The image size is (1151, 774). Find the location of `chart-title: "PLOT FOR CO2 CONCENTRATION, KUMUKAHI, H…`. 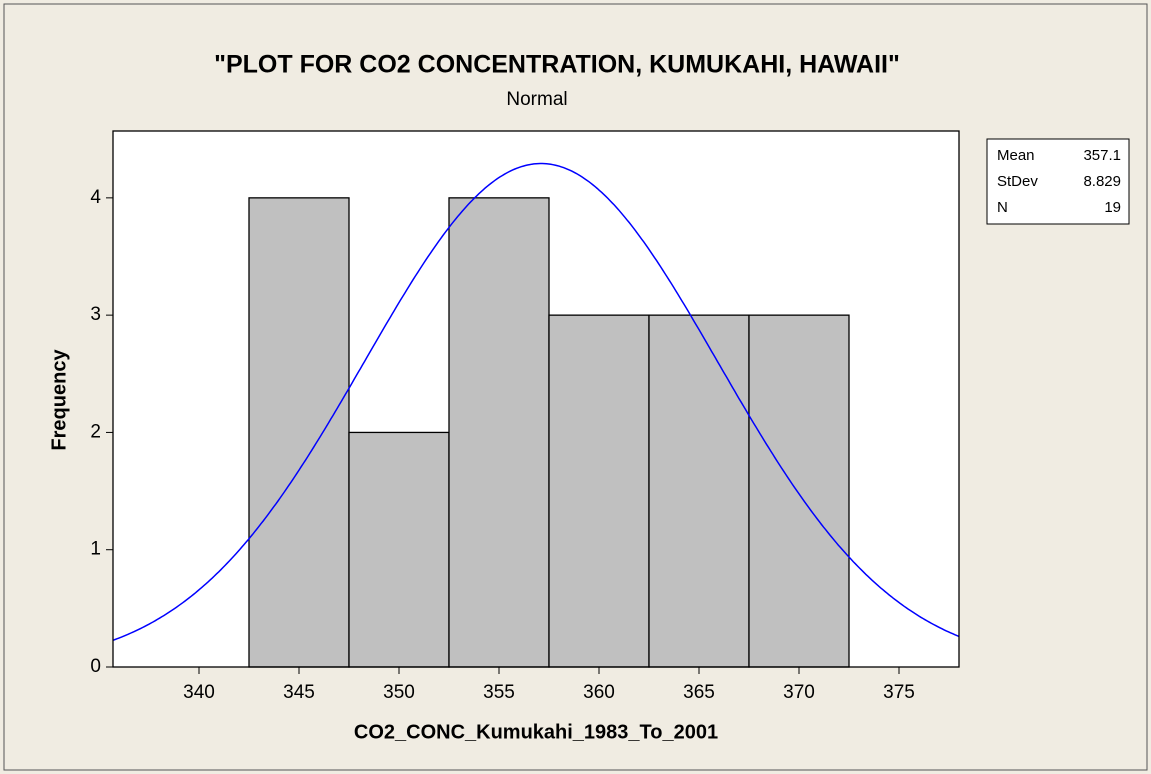

chart-title: "PLOT FOR CO2 CONCENTRATION, KUMUKAHI, H… is located at coordinates (557, 65).